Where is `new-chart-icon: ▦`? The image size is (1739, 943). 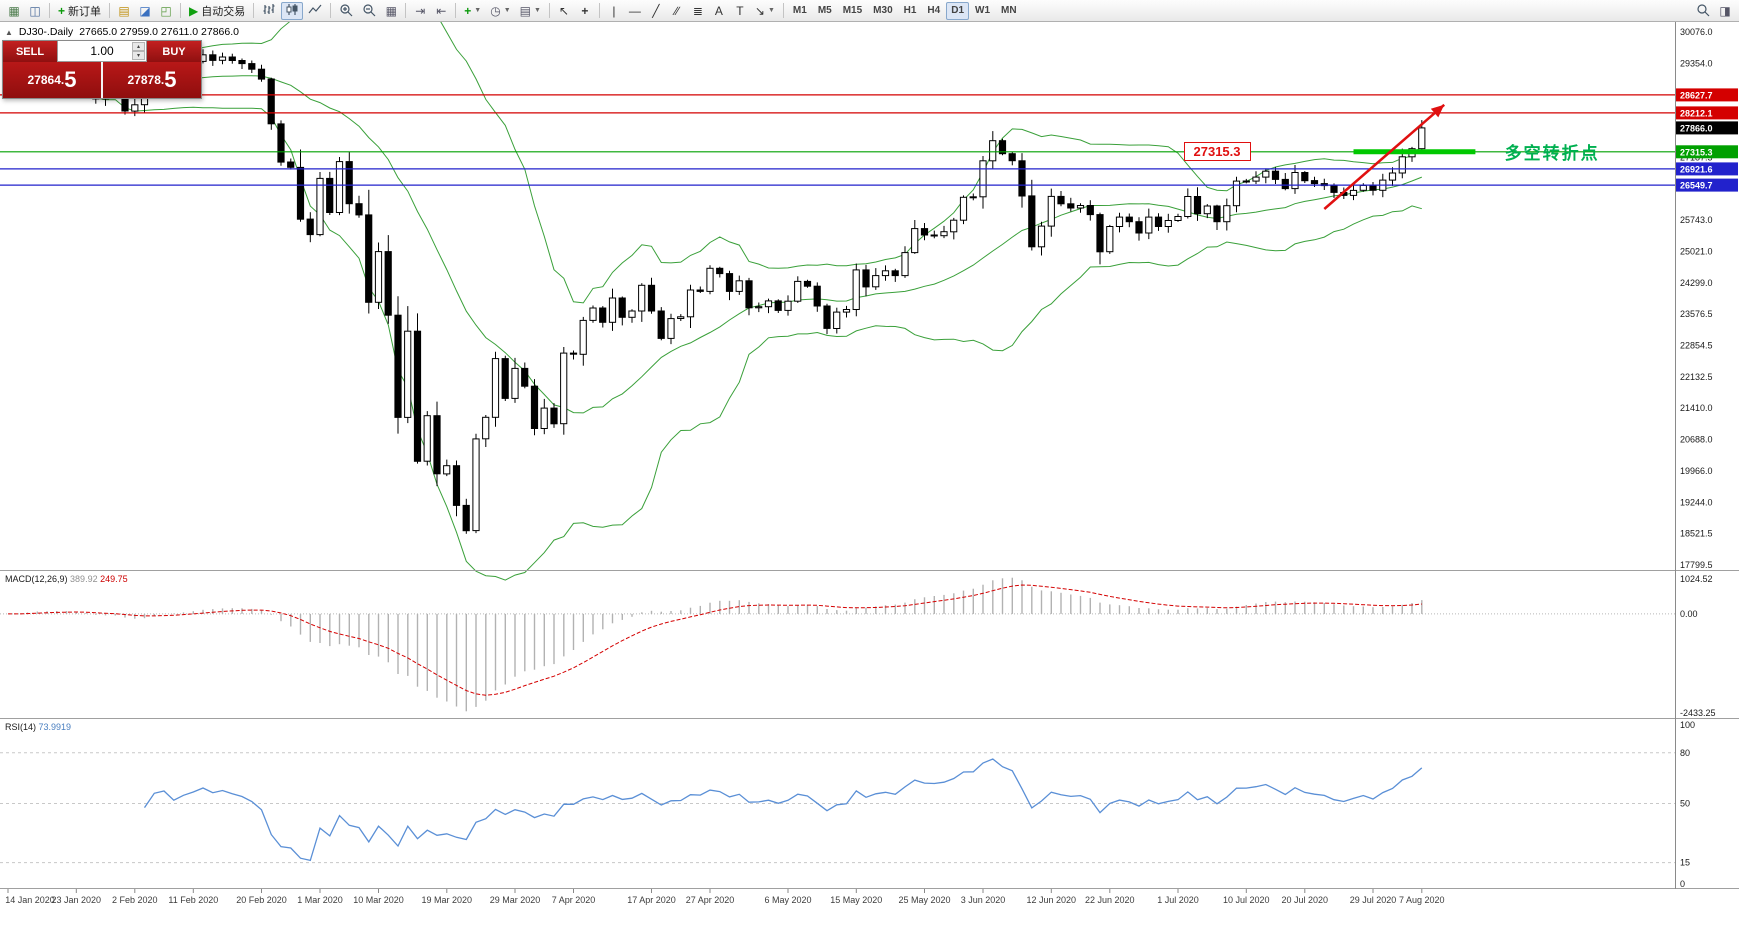 new-chart-icon: ▦ is located at coordinates (14, 10).